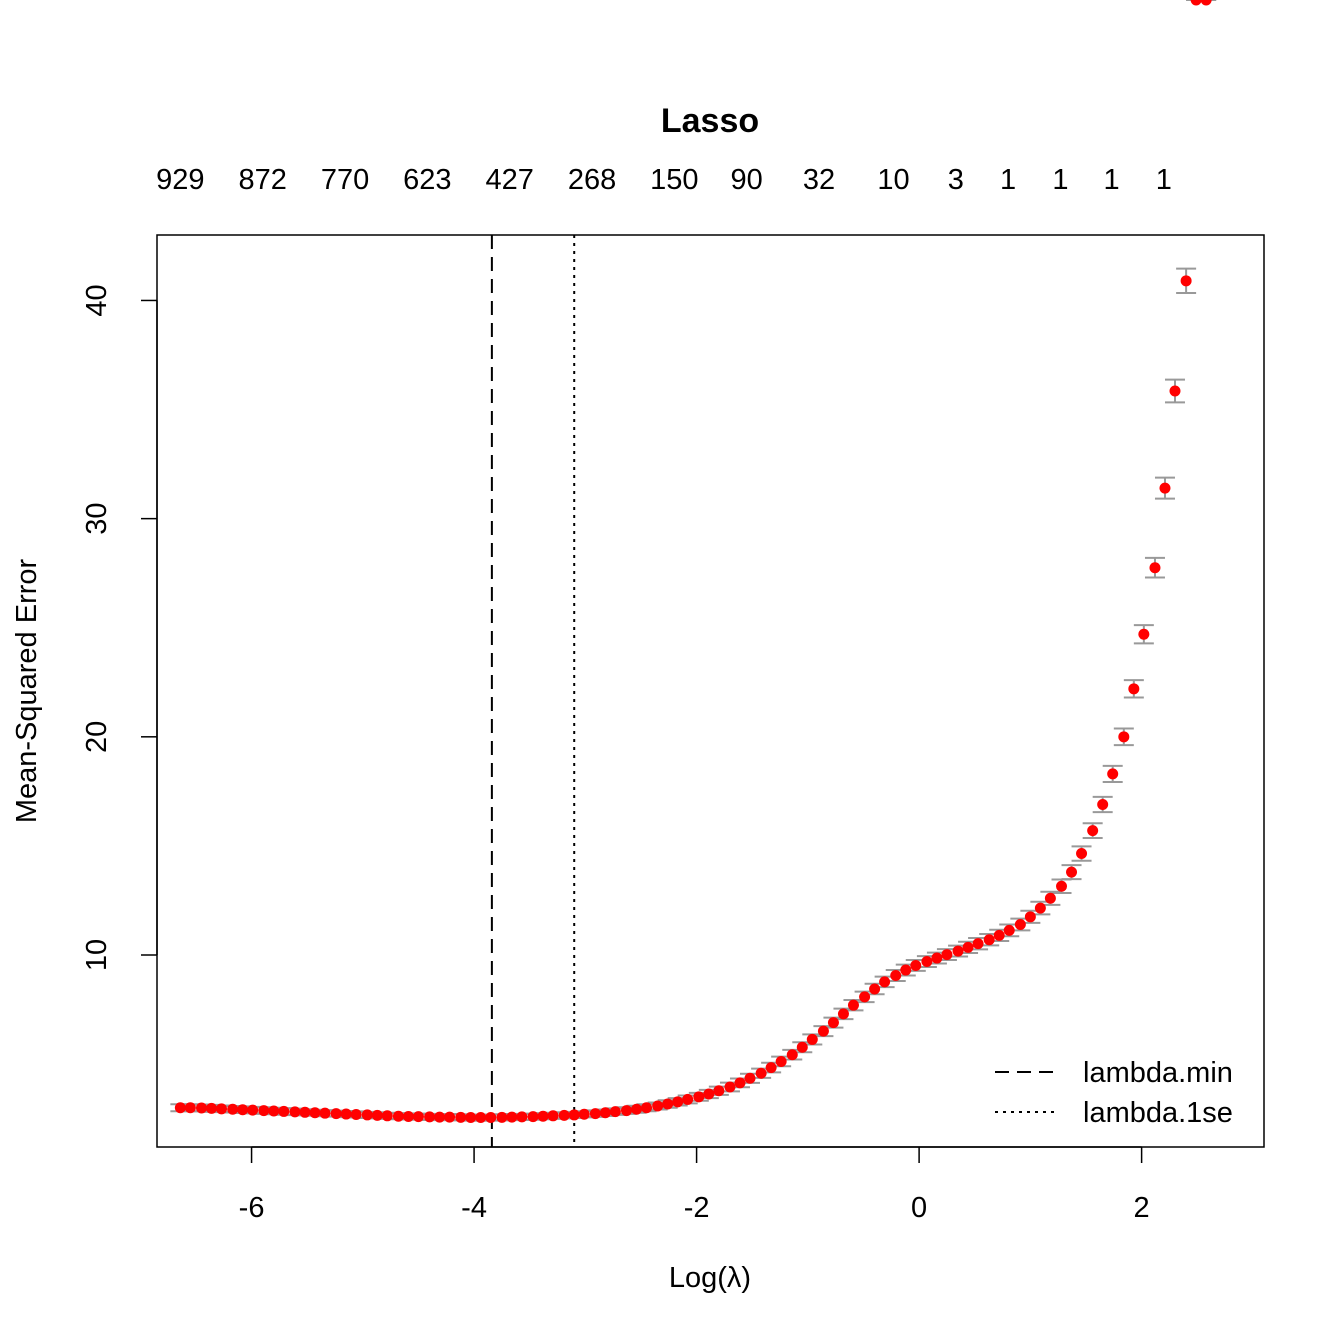 Image resolution: width=1344 pixels, height=1344 pixels. Describe the element at coordinates (710, 121) in the screenshot. I see `chart-title: Lasso` at that location.